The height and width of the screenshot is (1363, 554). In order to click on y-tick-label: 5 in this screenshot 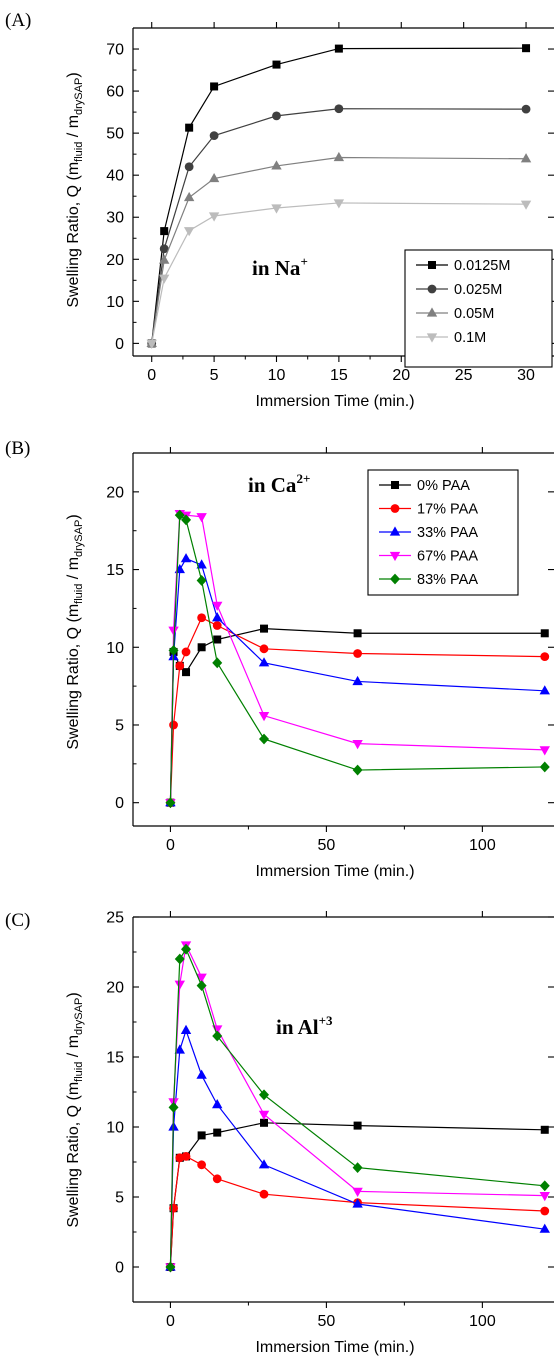, I will do `click(119, 1198)`.